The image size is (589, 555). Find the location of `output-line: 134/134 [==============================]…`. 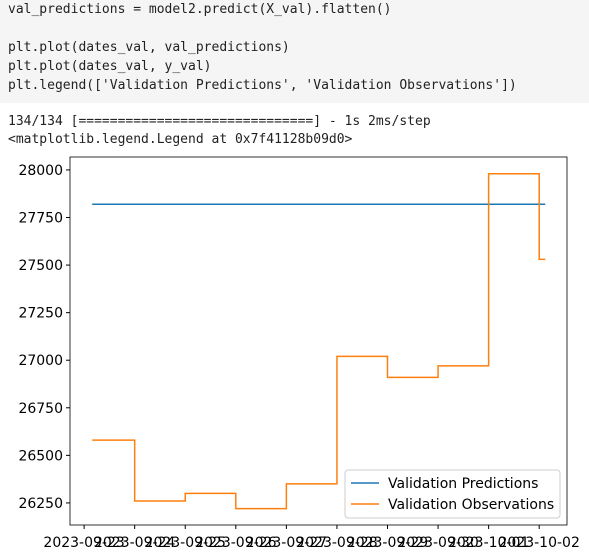

output-line: 134/134 [==============================]… is located at coordinates (219, 121).